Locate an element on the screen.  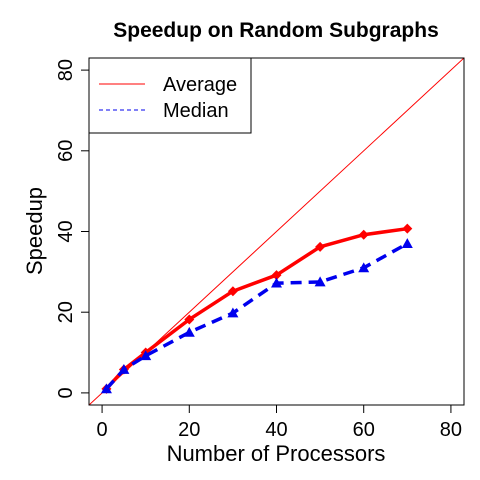
x-tick-label: 0 is located at coordinates (102, 430).